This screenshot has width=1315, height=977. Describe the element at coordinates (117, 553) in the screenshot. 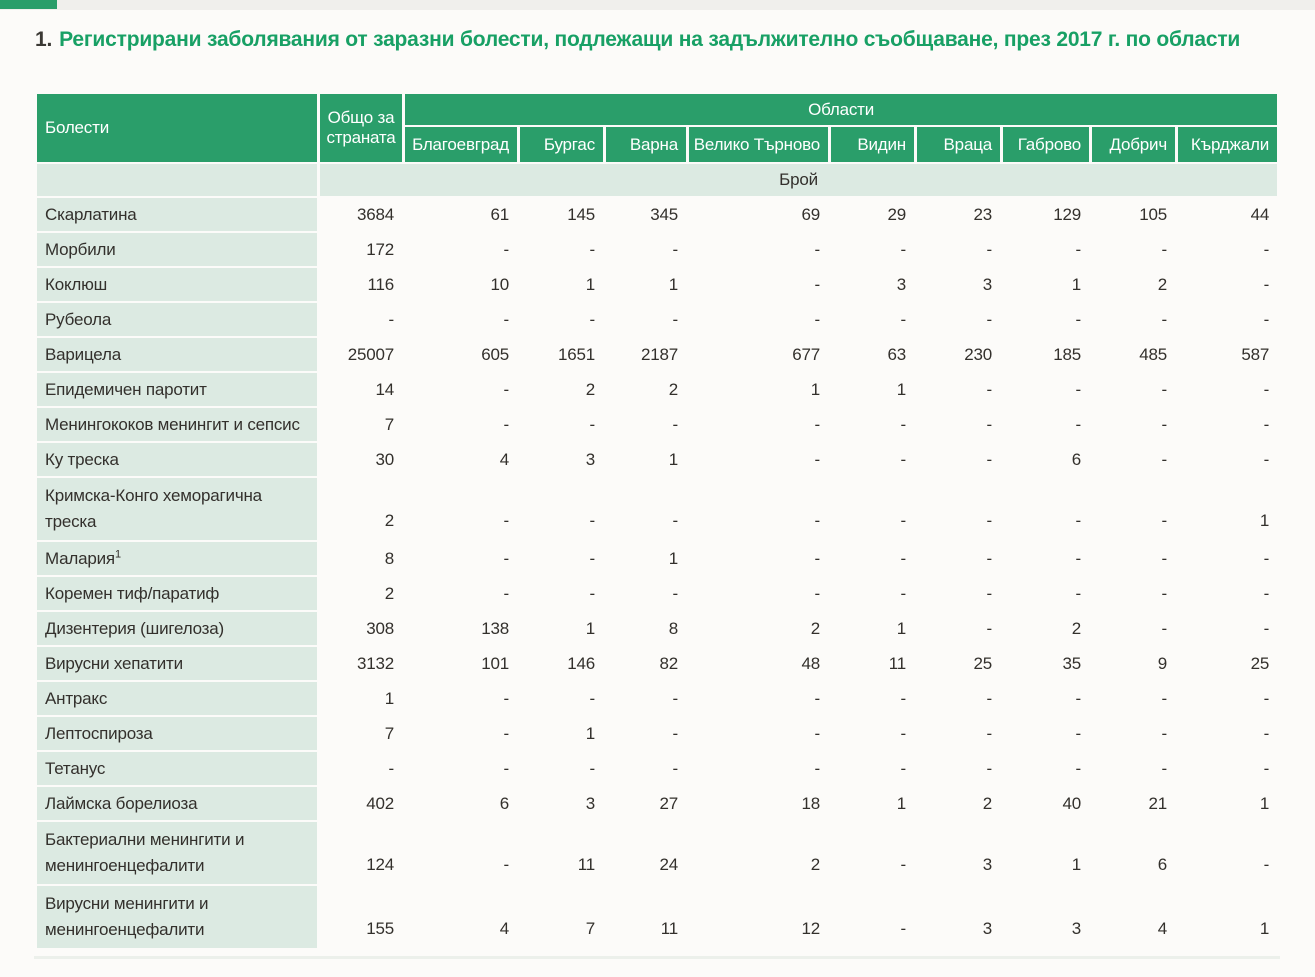

I see `footnote-marker: 1` at that location.